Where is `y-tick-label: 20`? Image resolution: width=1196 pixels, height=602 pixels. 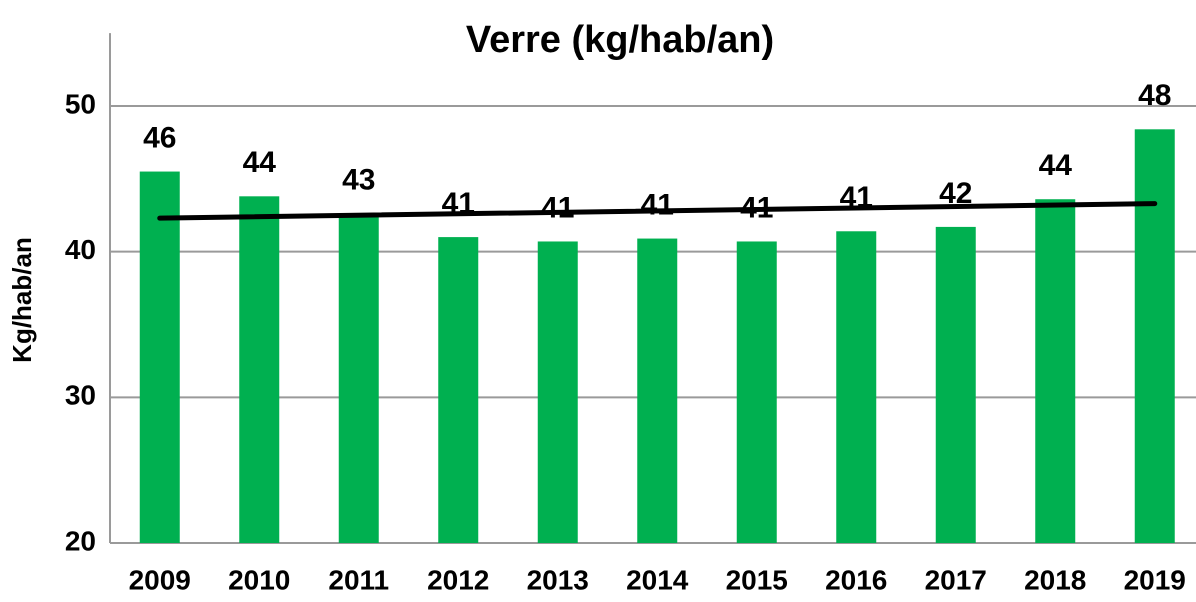 y-tick-label: 20 is located at coordinates (80, 540).